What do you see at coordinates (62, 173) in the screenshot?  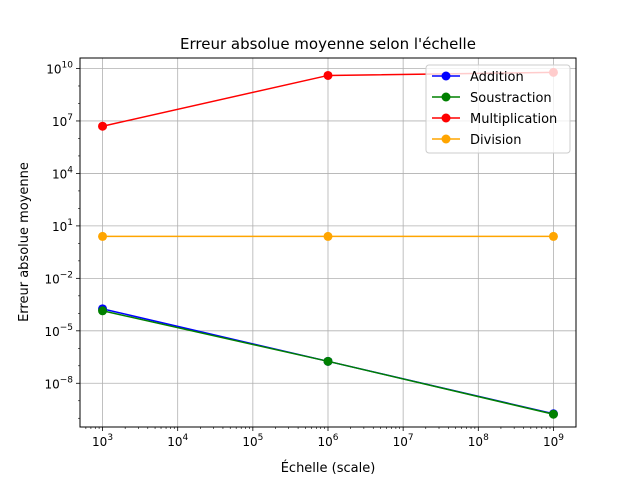 I see `y-tick-label: 10⁴` at bounding box center [62, 173].